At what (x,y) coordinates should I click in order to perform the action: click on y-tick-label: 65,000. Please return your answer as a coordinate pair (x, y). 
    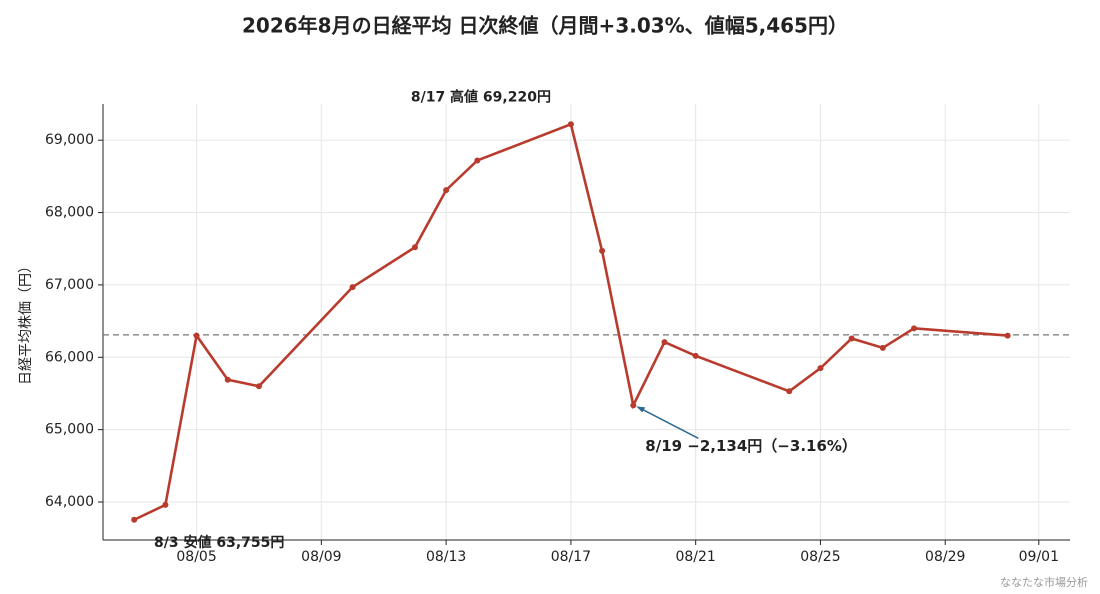
    Looking at the image, I should click on (69, 430).